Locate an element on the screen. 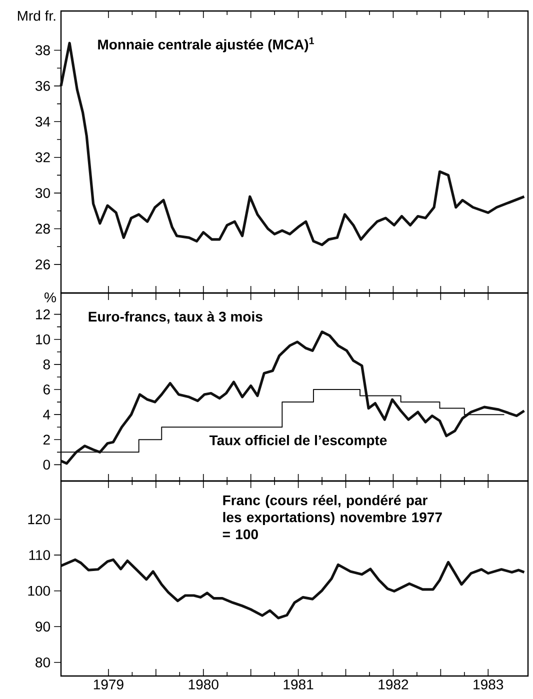 This screenshot has width=533, height=699. y-tick-label: 12 is located at coordinates (43, 314).